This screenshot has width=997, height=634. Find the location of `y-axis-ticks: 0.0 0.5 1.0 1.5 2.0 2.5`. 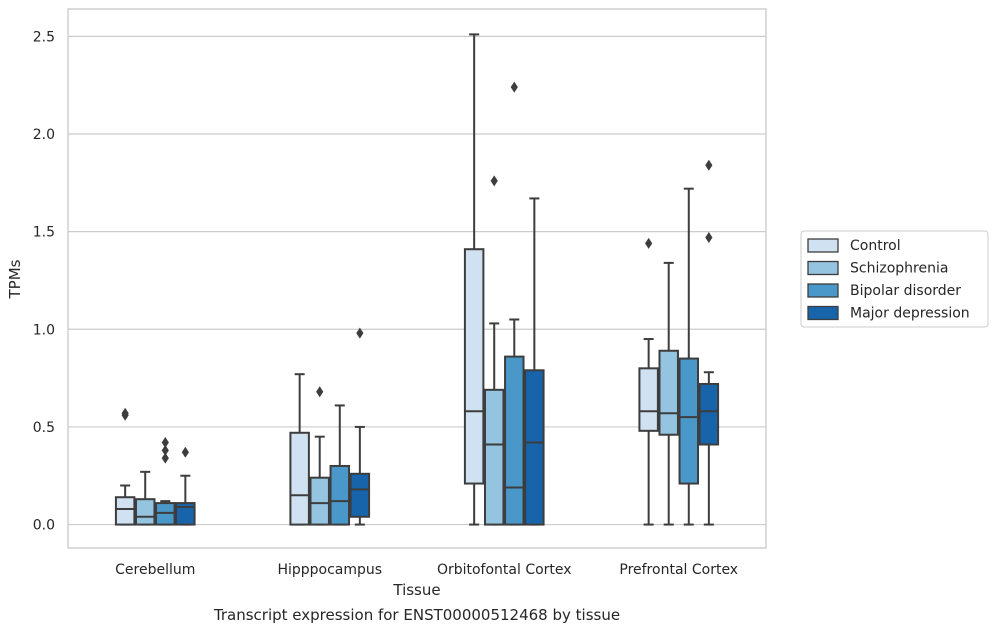

y-axis-ticks: 0.0 0.5 1.0 1.5 2.0 2.5 is located at coordinates (44, 281).